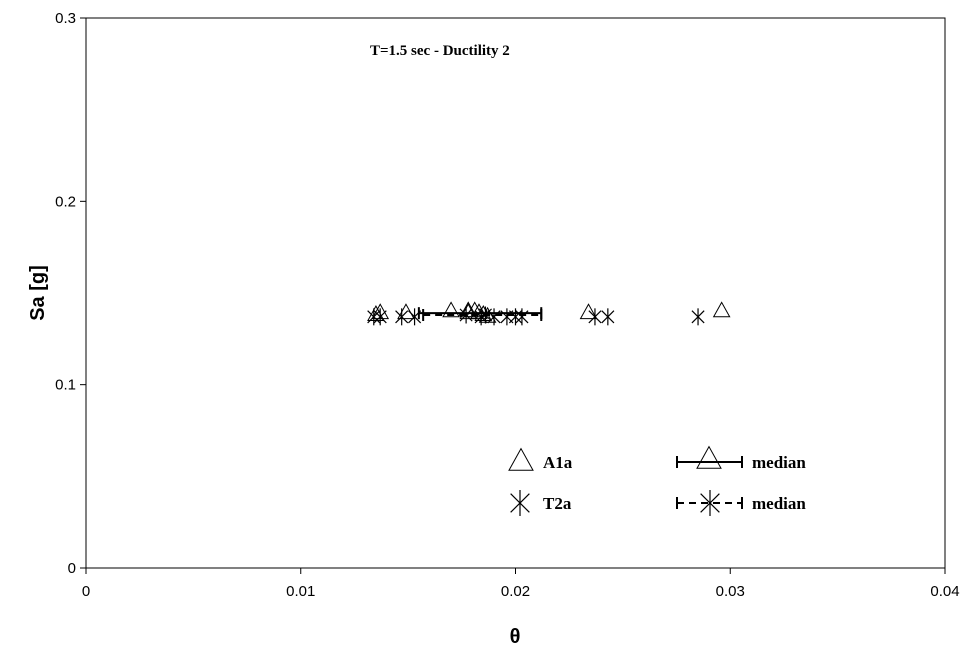  What do you see at coordinates (515, 637) in the screenshot?
I see `x-axis-label: θ` at bounding box center [515, 637].